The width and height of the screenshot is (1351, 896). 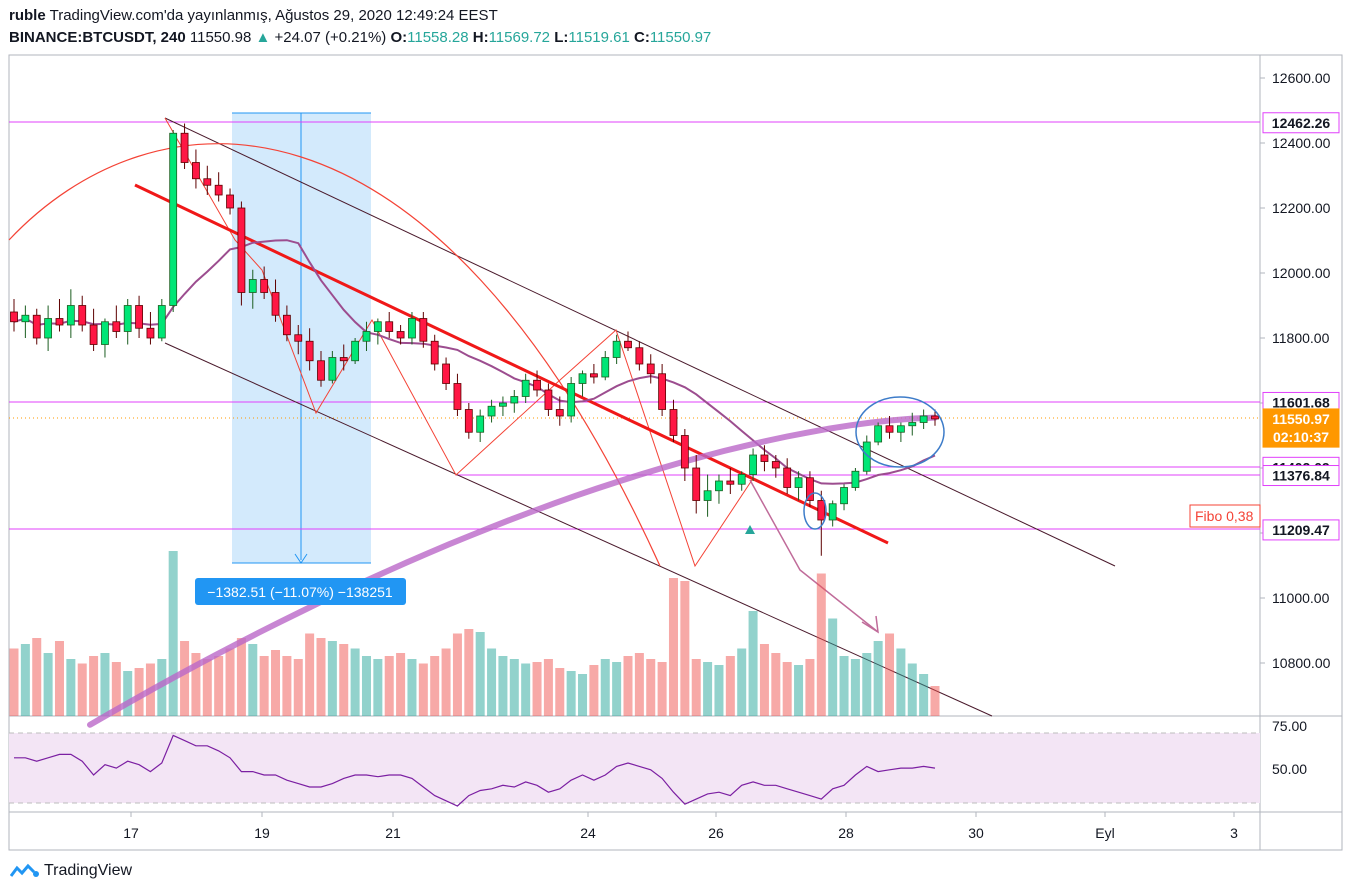 What do you see at coordinates (220, 37) in the screenshot?
I see `last-price: 11550.98` at bounding box center [220, 37].